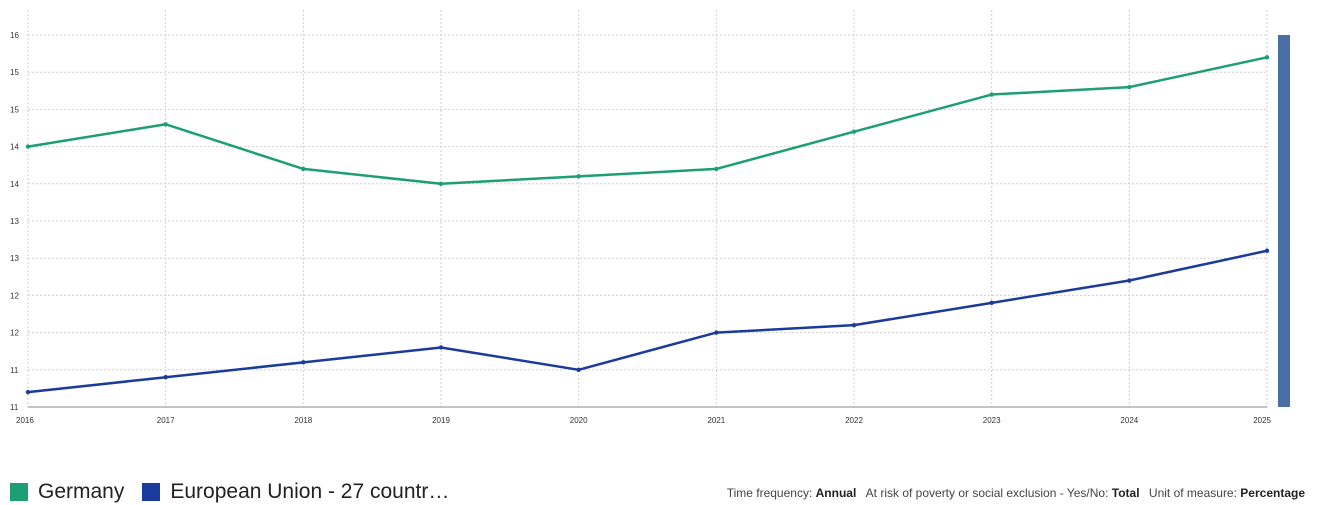 This screenshot has width=1318, height=505. What do you see at coordinates (992, 420) in the screenshot?
I see `x-tick-label: 2023` at bounding box center [992, 420].